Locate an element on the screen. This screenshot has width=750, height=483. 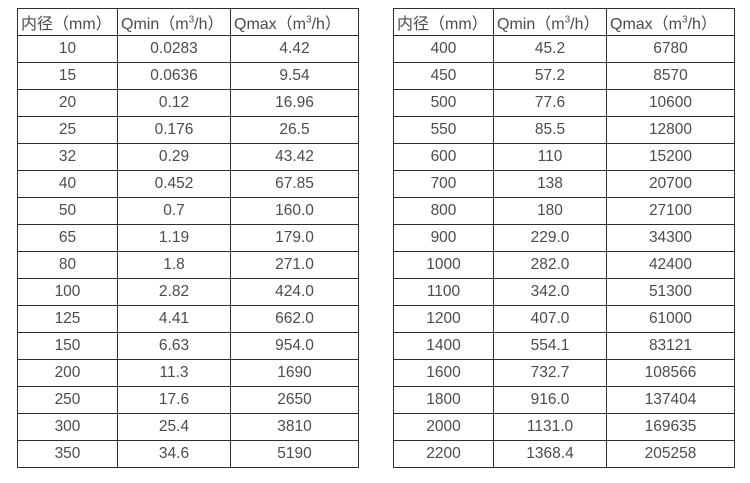
table-cell: 2650 is located at coordinates (294, 400).